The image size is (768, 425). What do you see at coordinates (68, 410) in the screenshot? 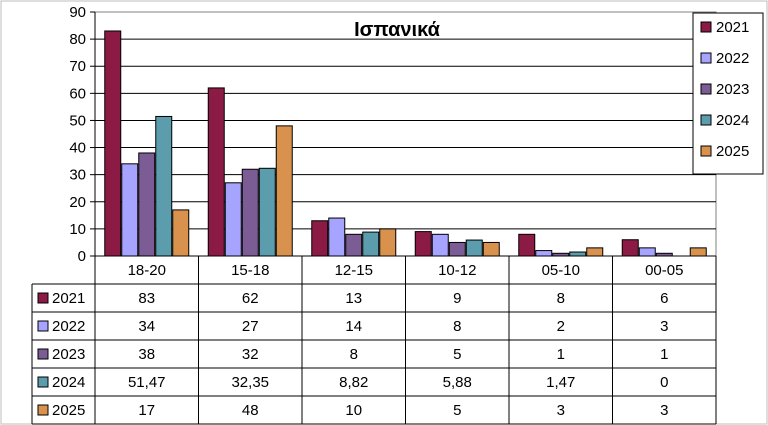
I see `table-series-name: 2025` at bounding box center [68, 410].